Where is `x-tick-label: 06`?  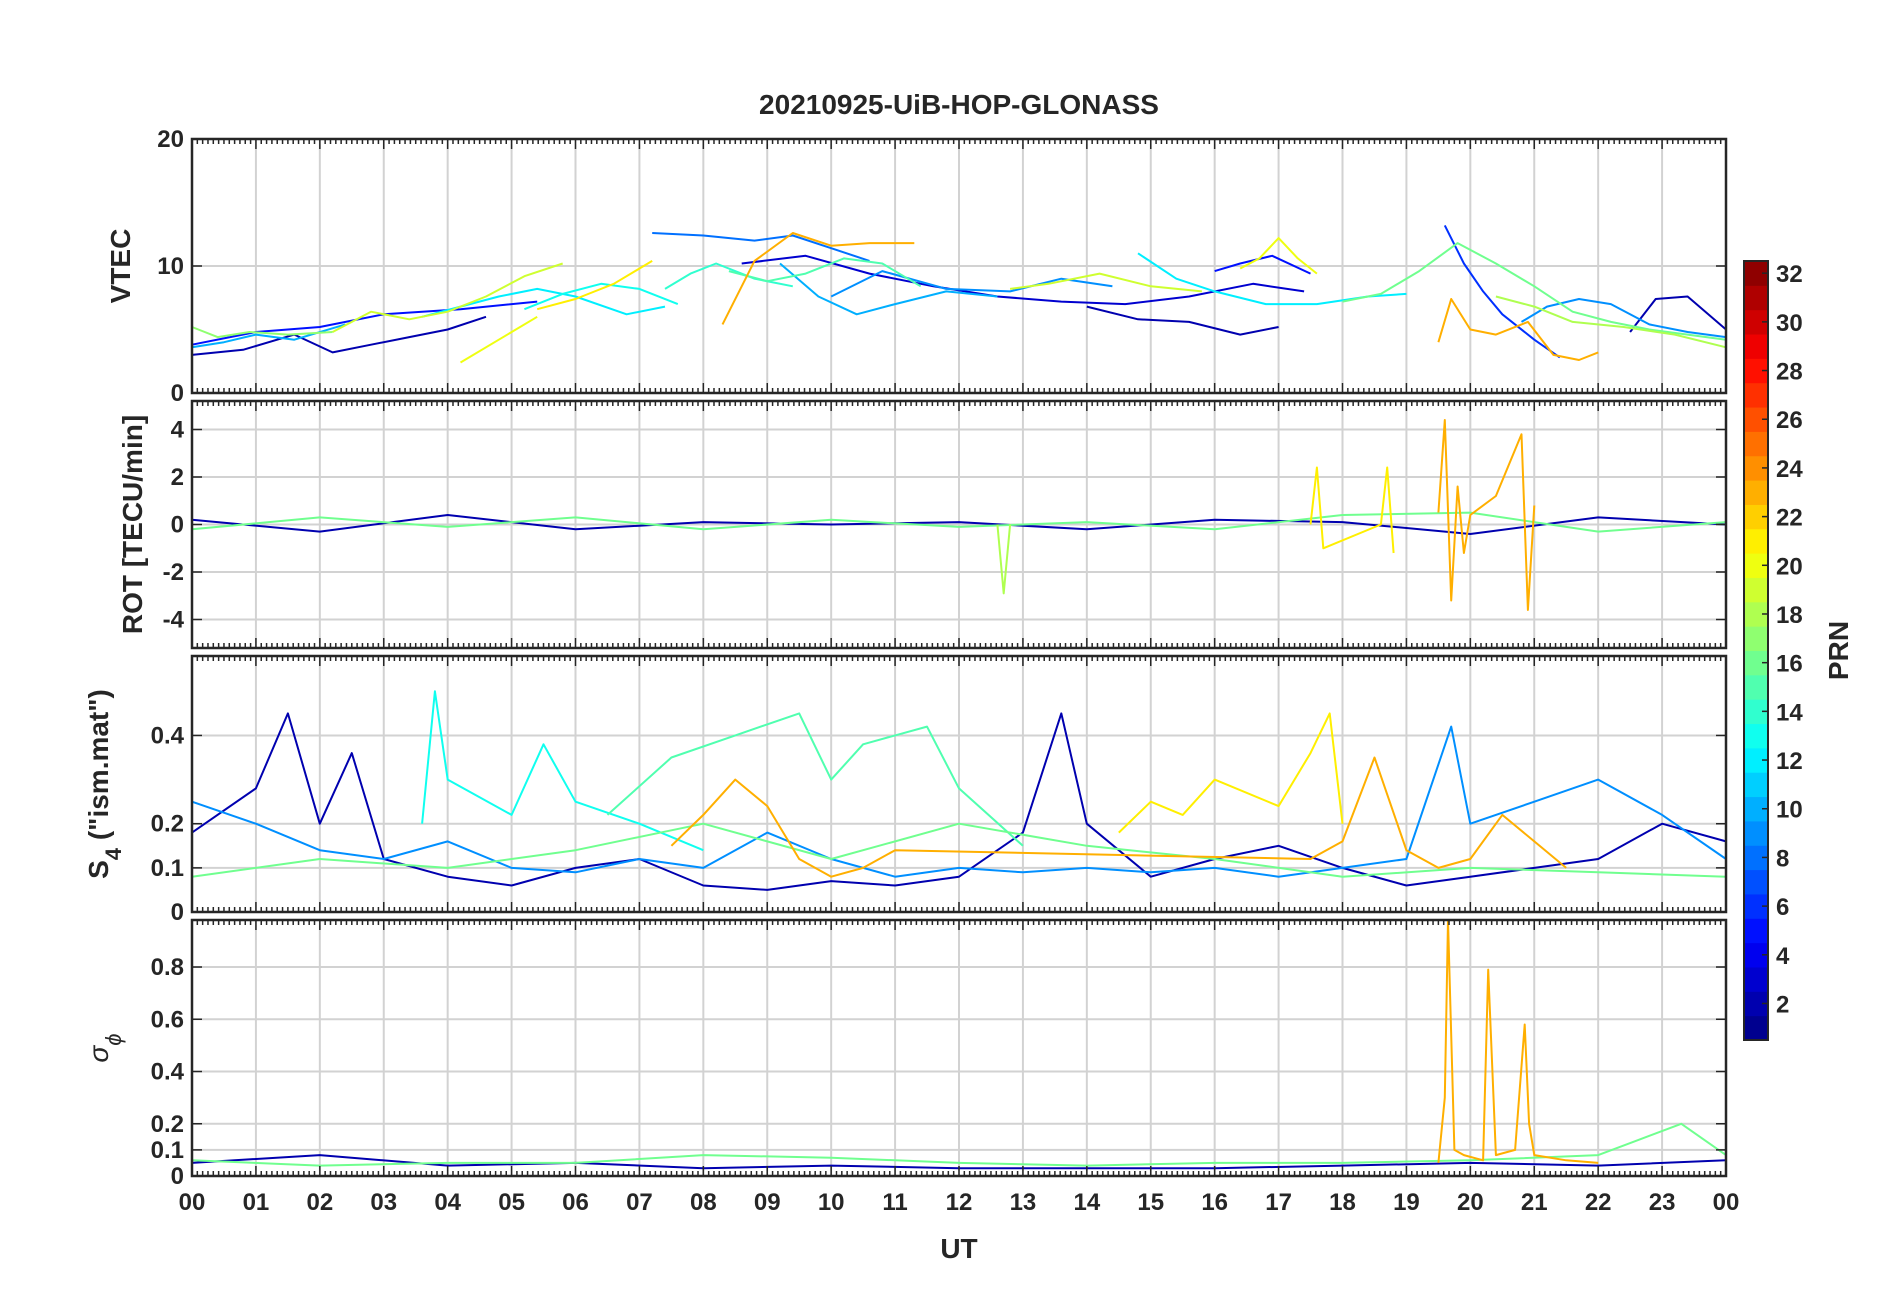 x-tick-label: 06 is located at coordinates (575, 1202).